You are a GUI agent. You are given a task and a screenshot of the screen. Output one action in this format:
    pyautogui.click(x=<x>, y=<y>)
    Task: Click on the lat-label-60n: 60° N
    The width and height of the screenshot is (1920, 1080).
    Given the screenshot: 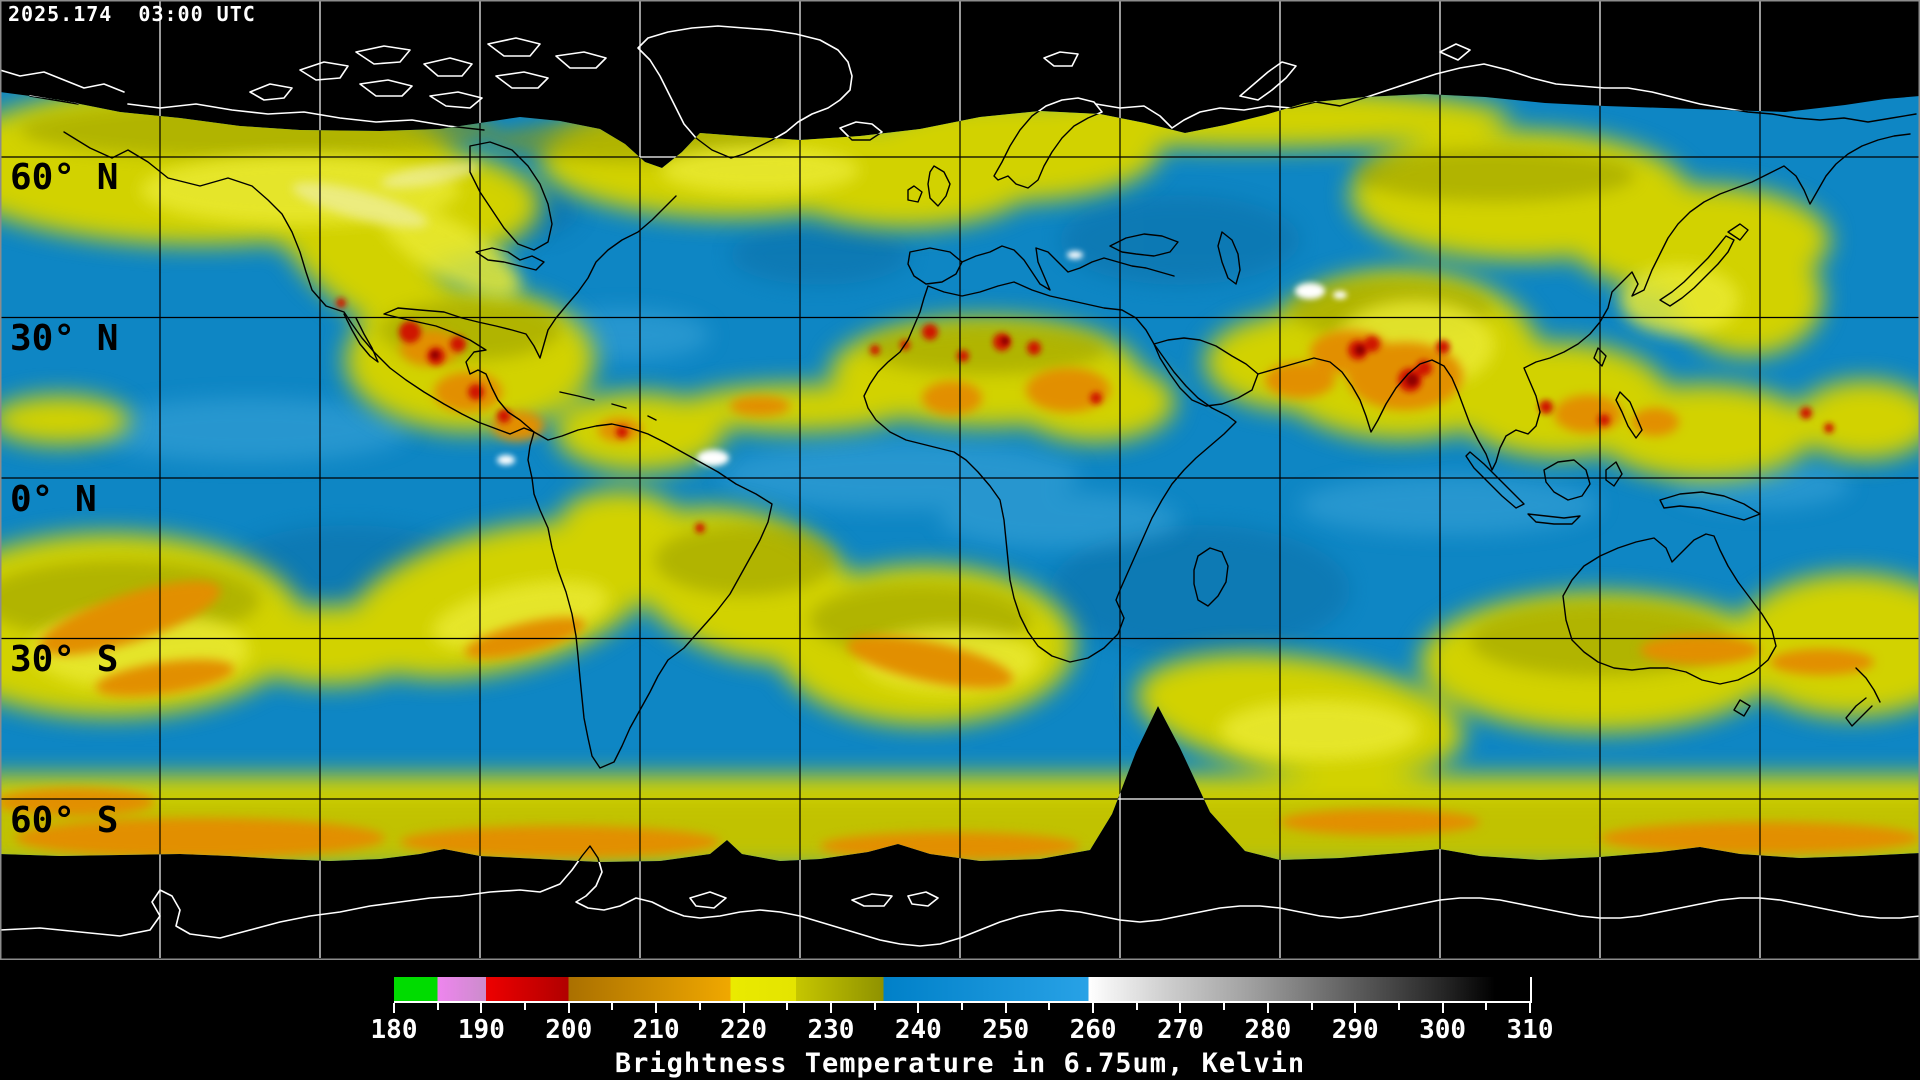 What is the action you would take?
    pyautogui.click(x=64, y=177)
    